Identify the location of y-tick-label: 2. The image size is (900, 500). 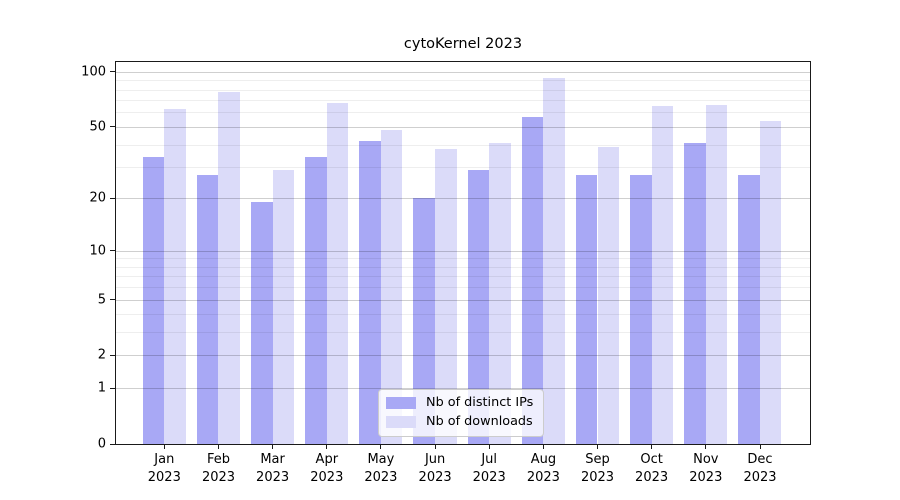
(101, 355).